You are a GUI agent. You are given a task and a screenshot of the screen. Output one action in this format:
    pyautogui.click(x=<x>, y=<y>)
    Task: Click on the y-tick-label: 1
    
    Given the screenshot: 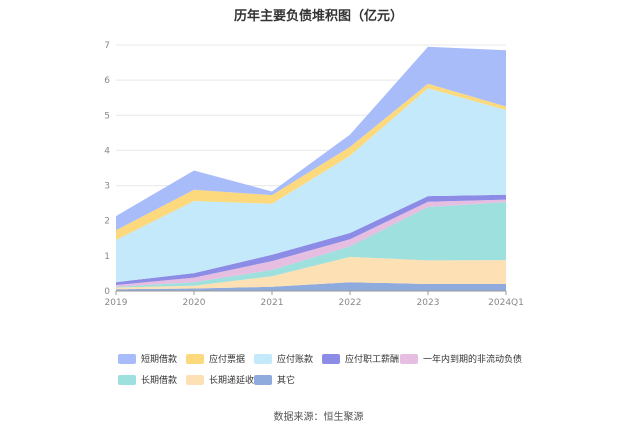 What is the action you would take?
    pyautogui.click(x=107, y=257)
    